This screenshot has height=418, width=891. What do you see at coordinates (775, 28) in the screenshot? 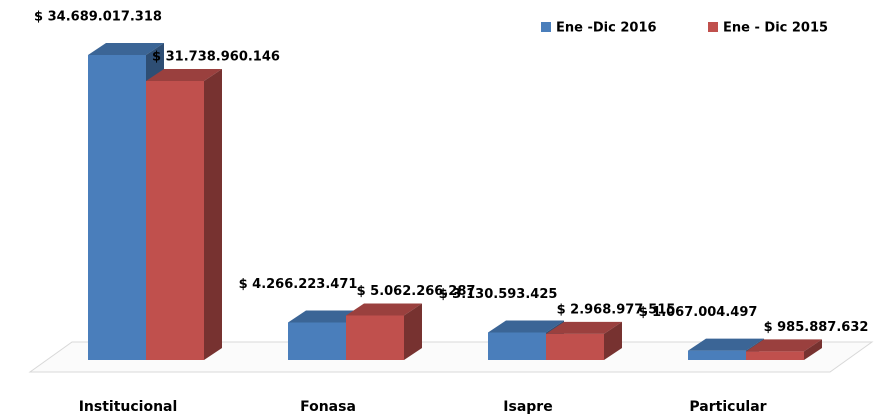
I see `legend-label: Ene - Dic 2015` at bounding box center [775, 28].